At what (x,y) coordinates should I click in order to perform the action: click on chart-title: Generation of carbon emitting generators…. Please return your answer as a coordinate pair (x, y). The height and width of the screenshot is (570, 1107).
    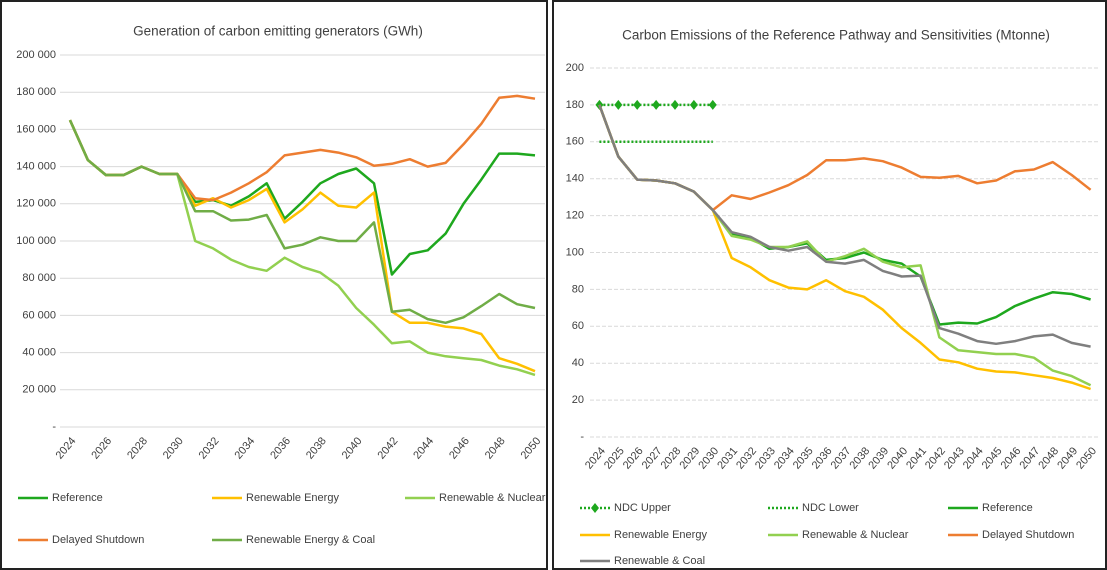
    Looking at the image, I should click on (278, 31).